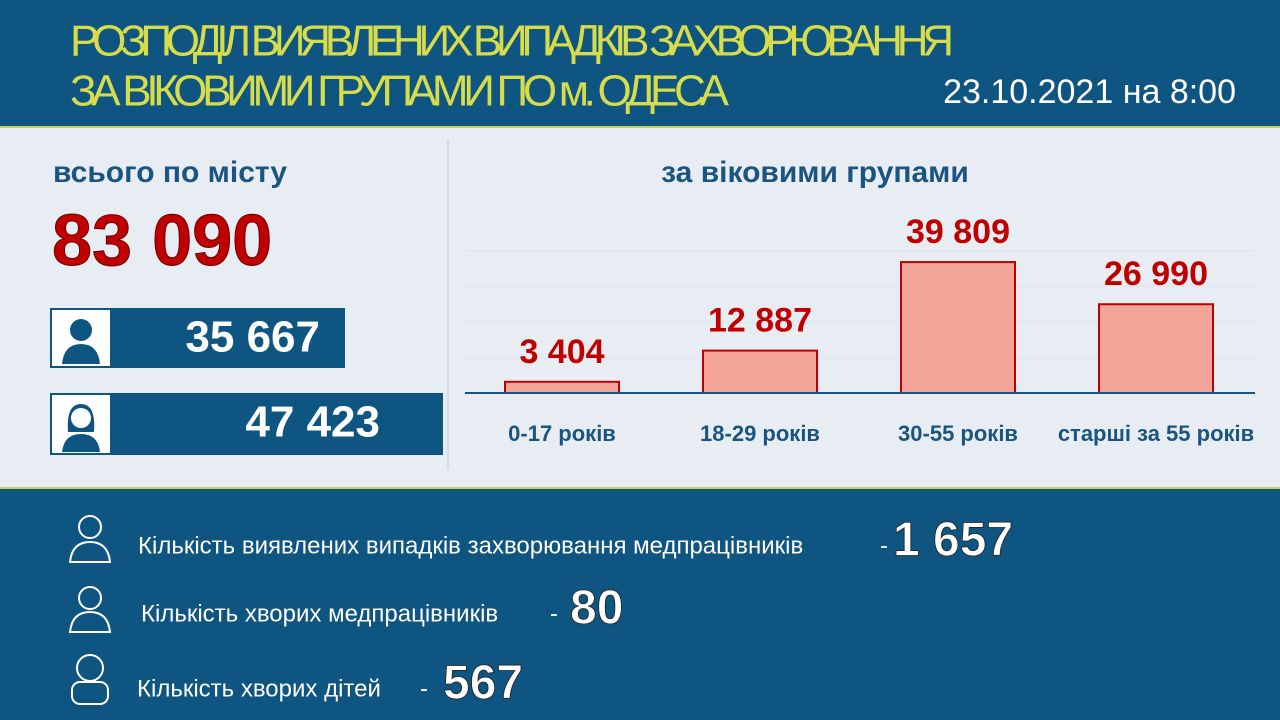 This screenshot has height=720, width=1280. Describe the element at coordinates (1156, 274) in the screenshot. I see `value-label: 26 990` at that location.